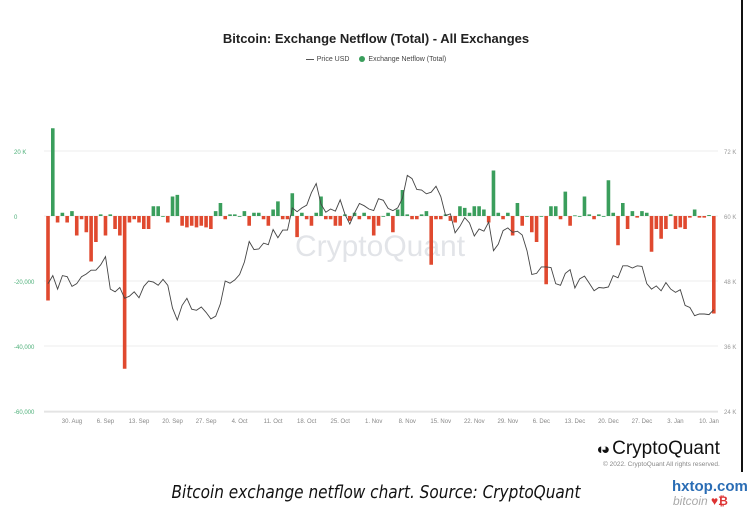 The image size is (752, 510). What do you see at coordinates (327, 59) in the screenshot?
I see `legend-item-price: Price USD` at bounding box center [327, 59].